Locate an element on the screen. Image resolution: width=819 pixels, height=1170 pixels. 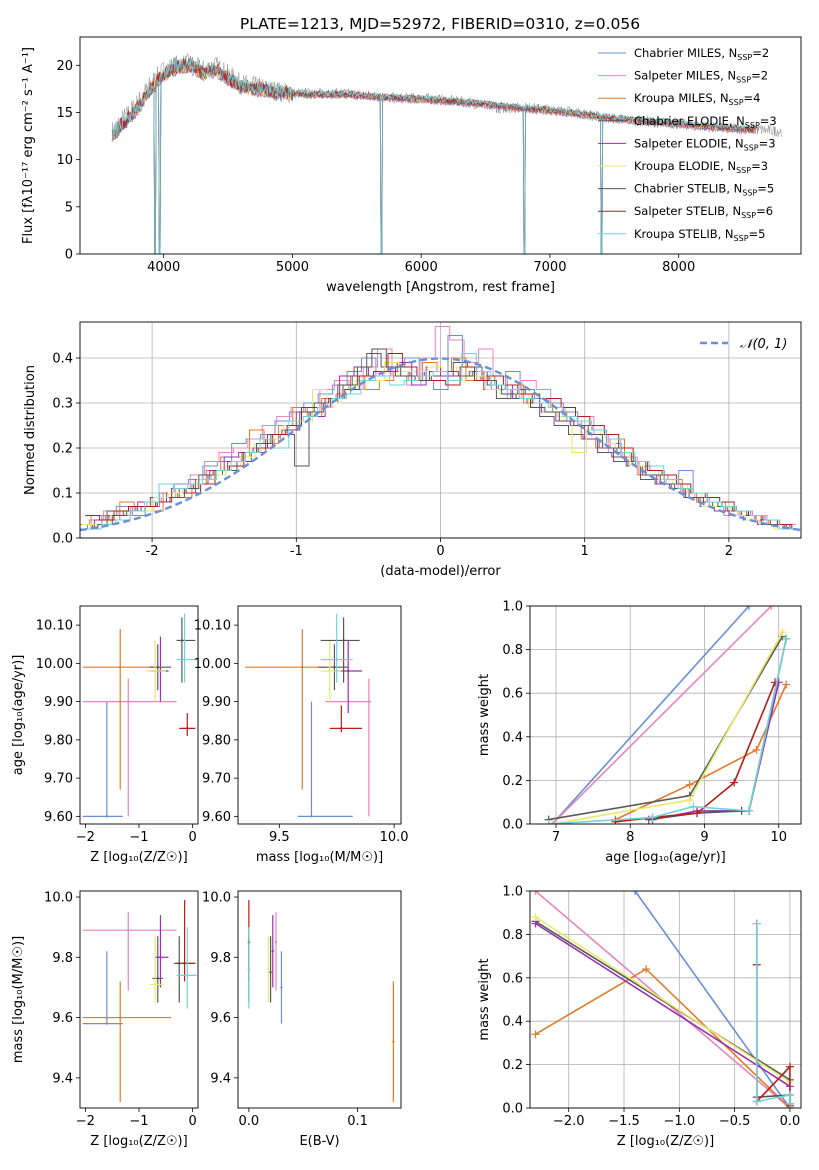
y-tick-label: 10.10 is located at coordinates (54, 626).